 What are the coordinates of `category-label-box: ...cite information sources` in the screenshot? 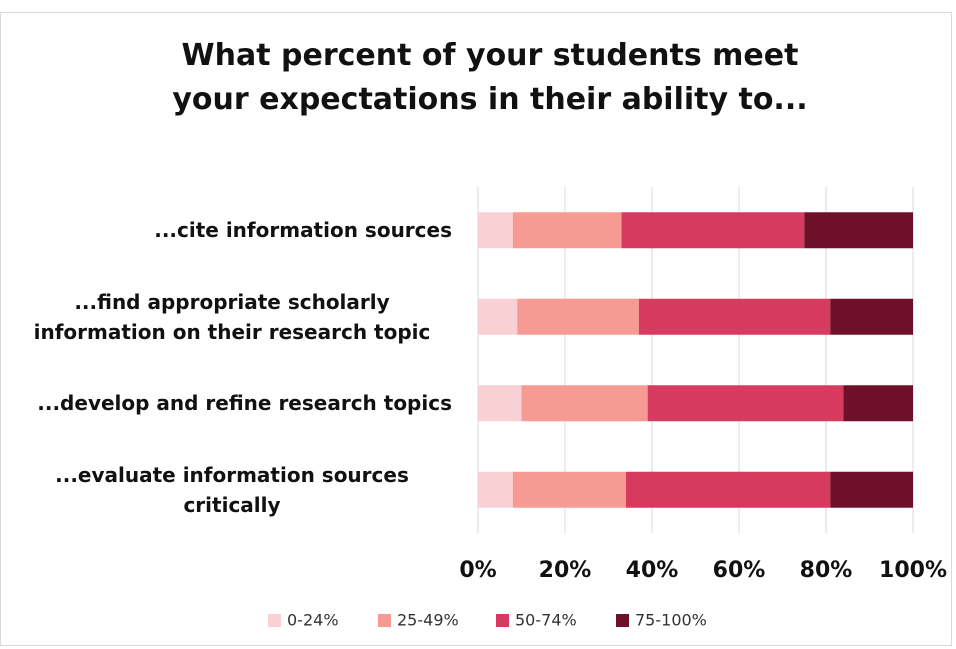 It's located at (232, 230).